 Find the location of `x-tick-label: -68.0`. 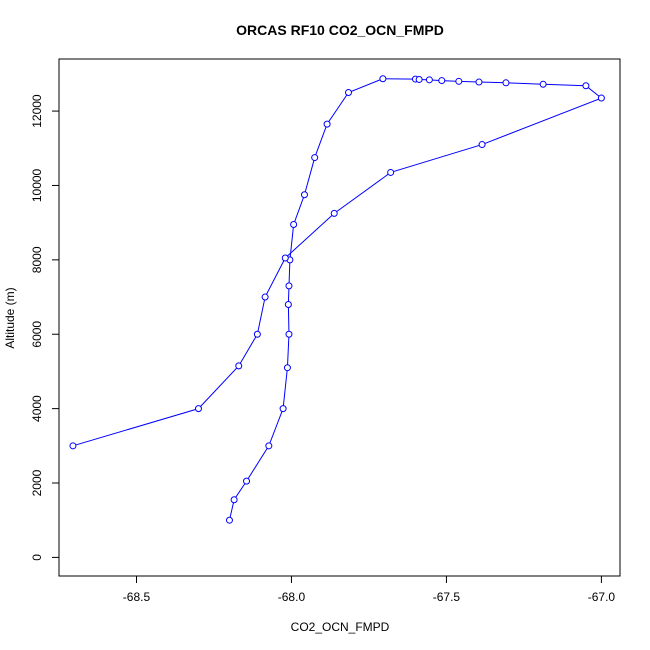

x-tick-label: -68.0 is located at coordinates (292, 597).